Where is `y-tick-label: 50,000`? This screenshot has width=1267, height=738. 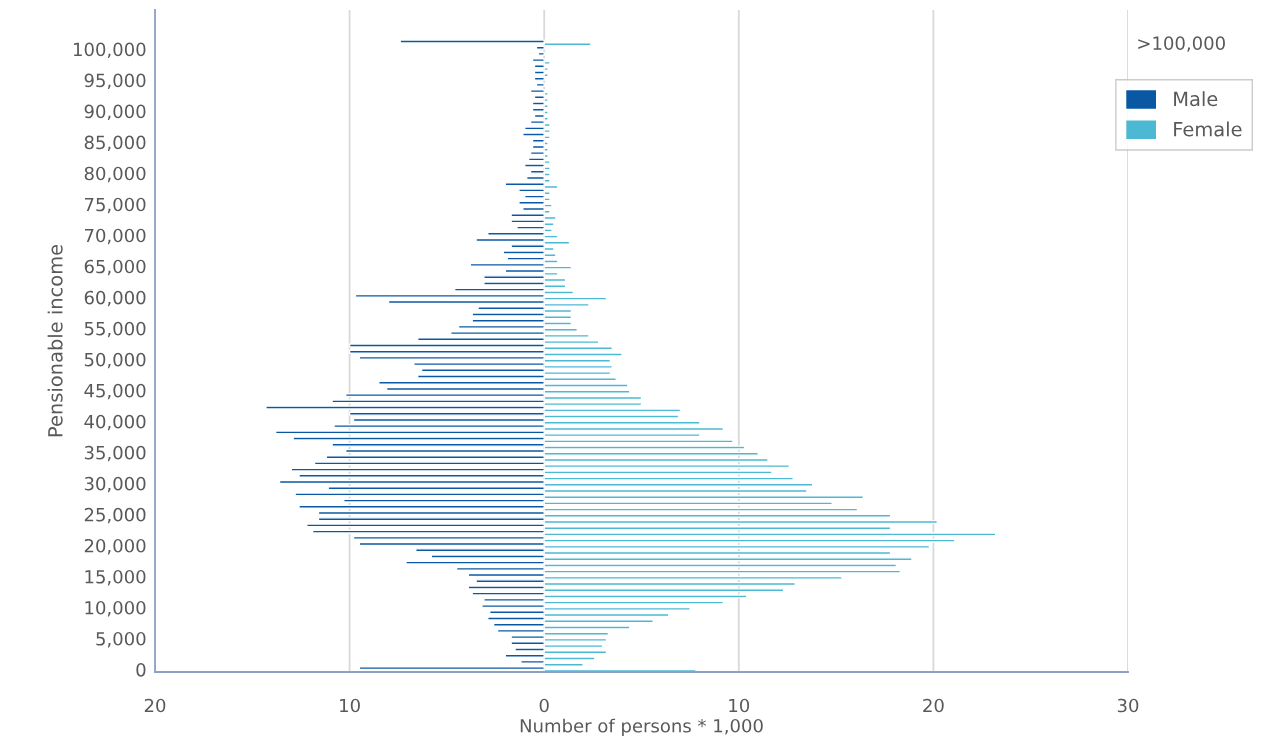 y-tick-label: 50,000 is located at coordinates (115, 360).